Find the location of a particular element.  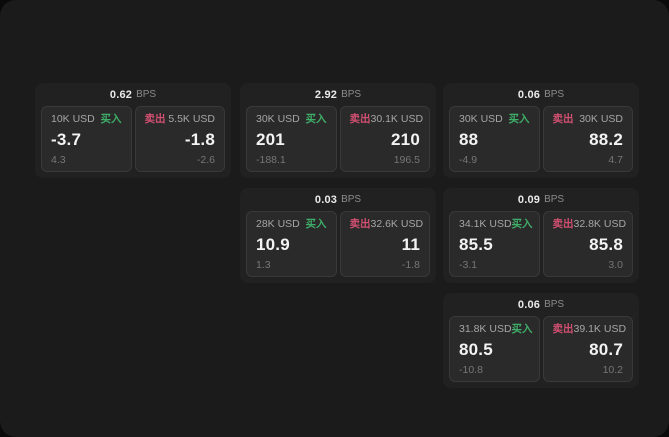

buy-sub-value: 4.3 is located at coordinates (58, 159).